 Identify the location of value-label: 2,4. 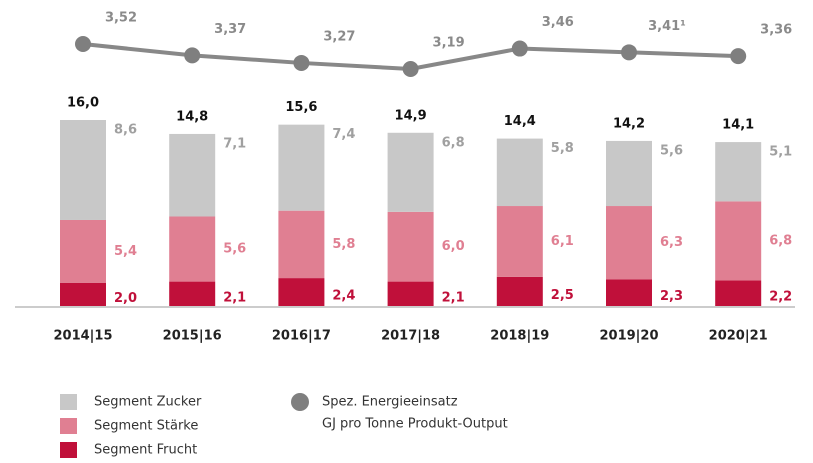
(343, 296).